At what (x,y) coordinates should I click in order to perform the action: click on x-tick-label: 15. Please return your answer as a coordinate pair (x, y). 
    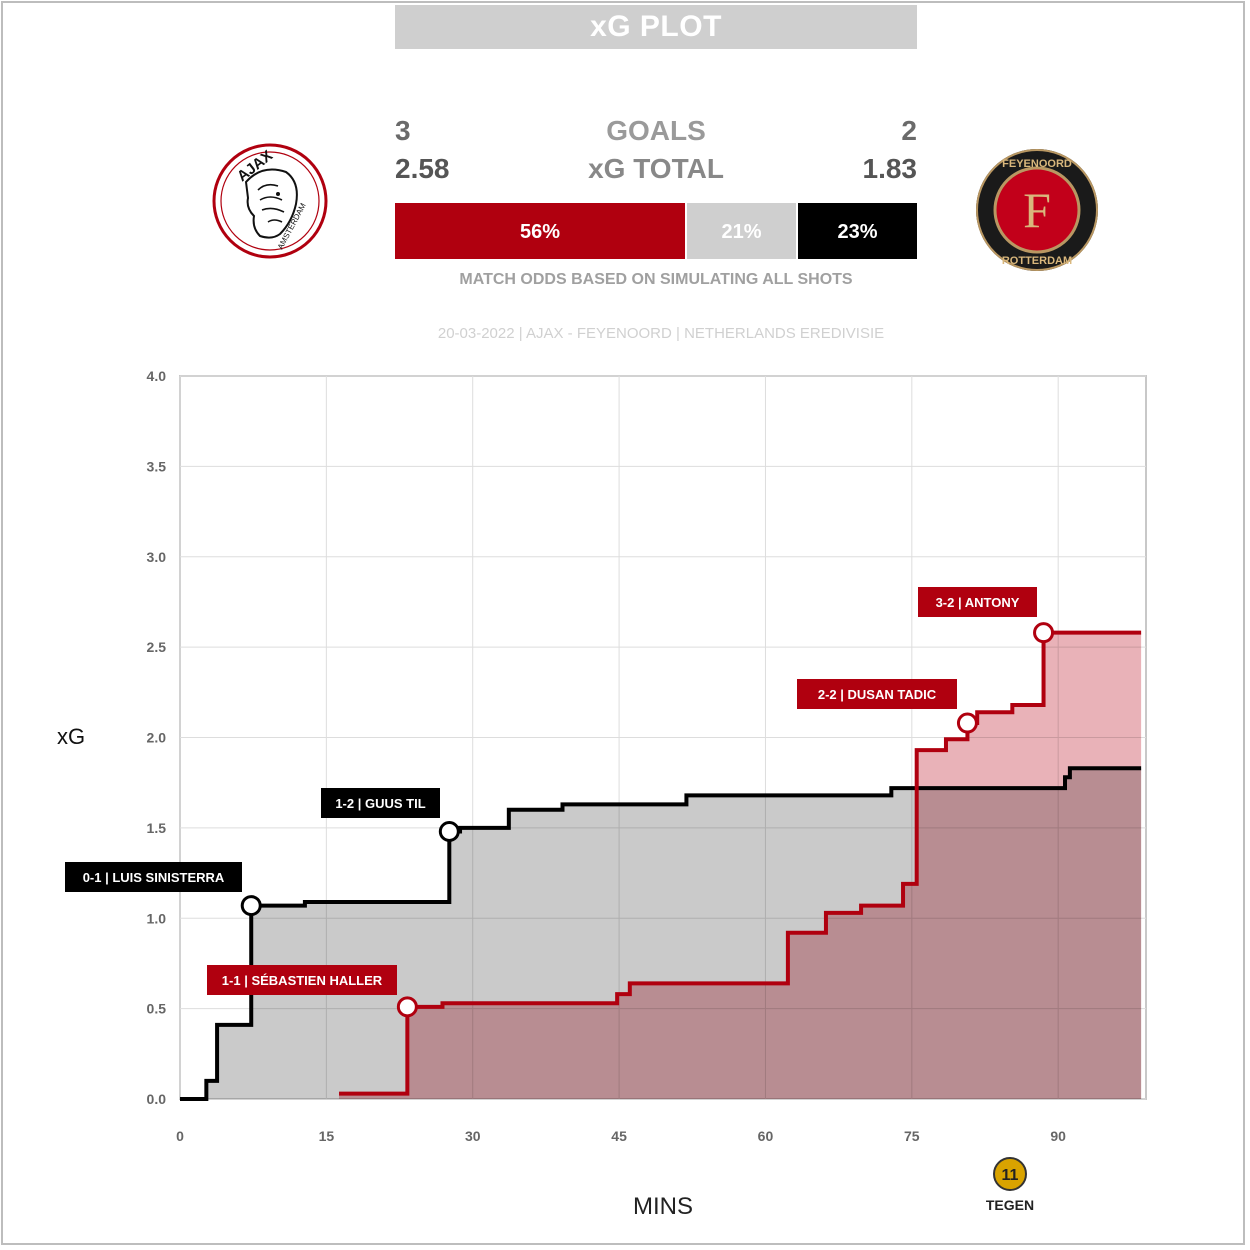
    Looking at the image, I should click on (327, 1136).